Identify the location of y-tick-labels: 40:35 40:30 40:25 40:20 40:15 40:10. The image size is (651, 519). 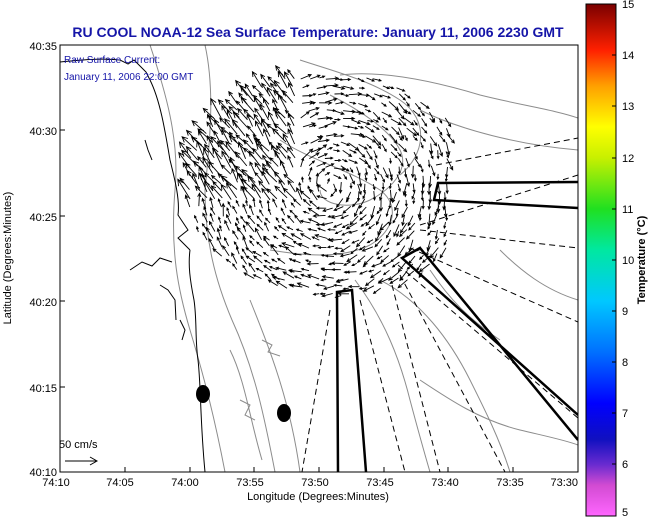
(43, 260).